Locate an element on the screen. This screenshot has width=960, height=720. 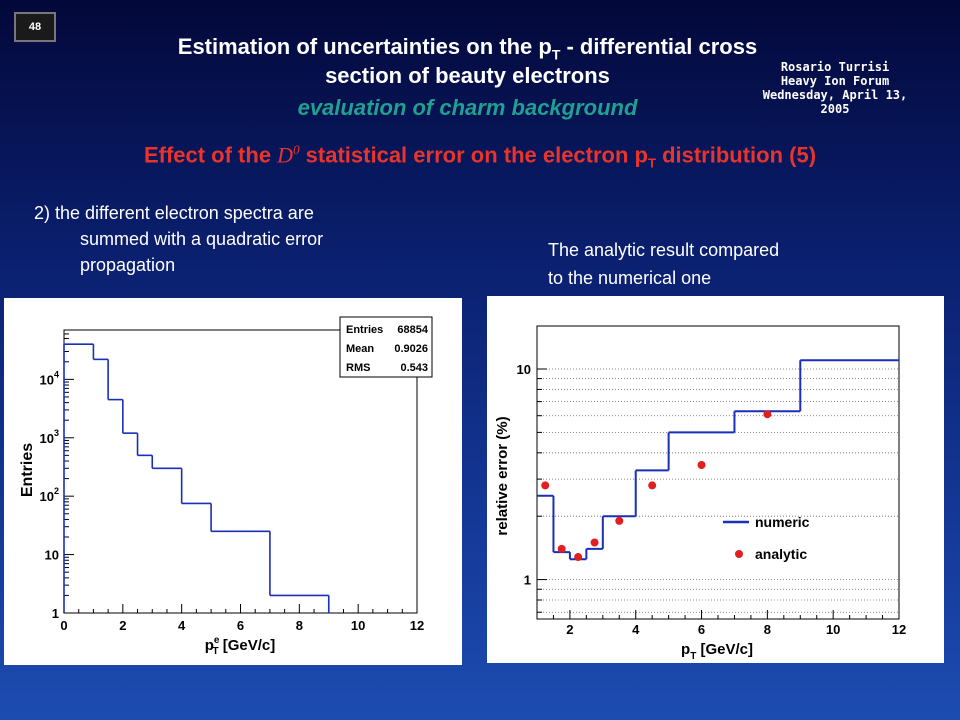
histogram-ytick-label: 10² is located at coordinates (49, 495).